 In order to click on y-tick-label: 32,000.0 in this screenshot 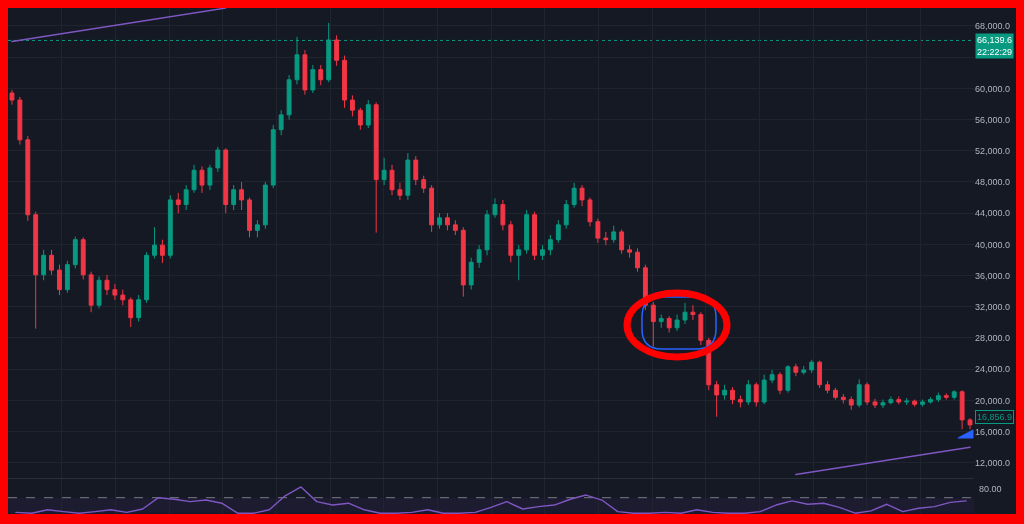, I will do `click(993, 306)`.